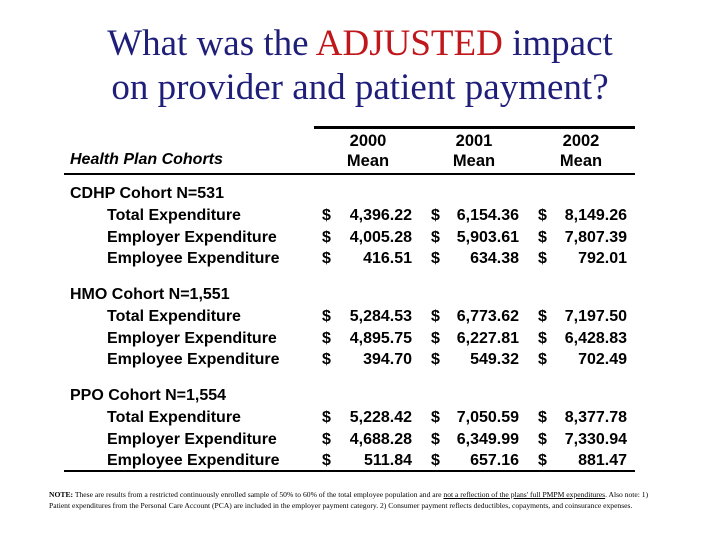  Describe the element at coordinates (474, 161) in the screenshot. I see `column-header-stat-2001: Mean` at that location.